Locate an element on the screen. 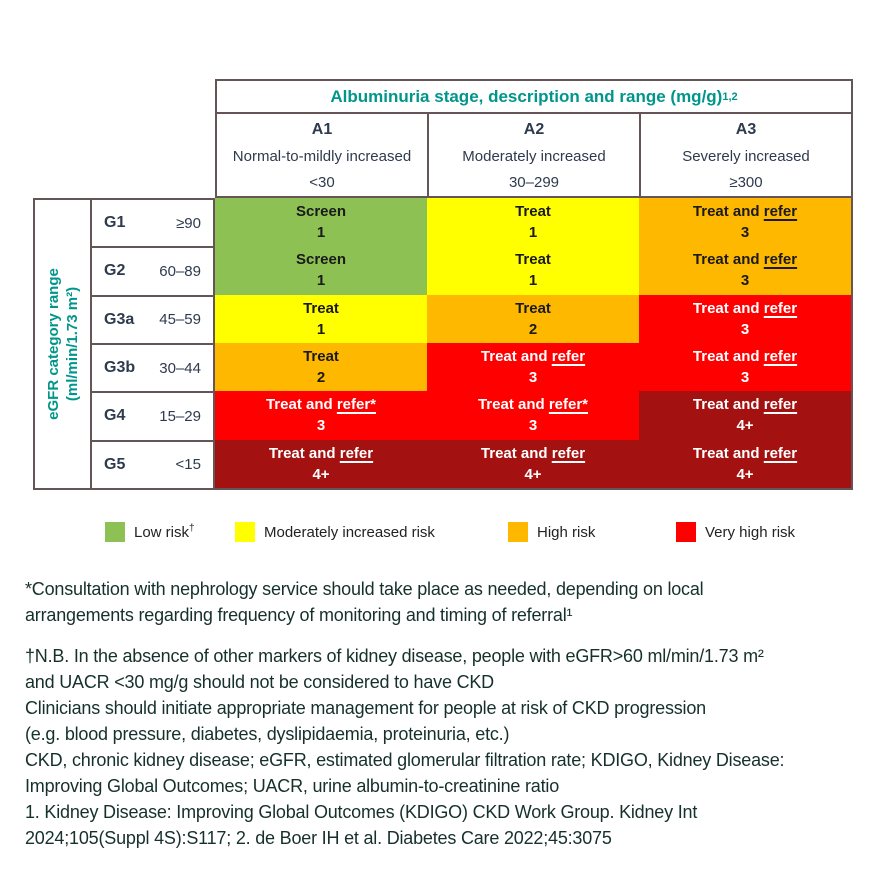  legend-label: Very high risk is located at coordinates (750, 532).